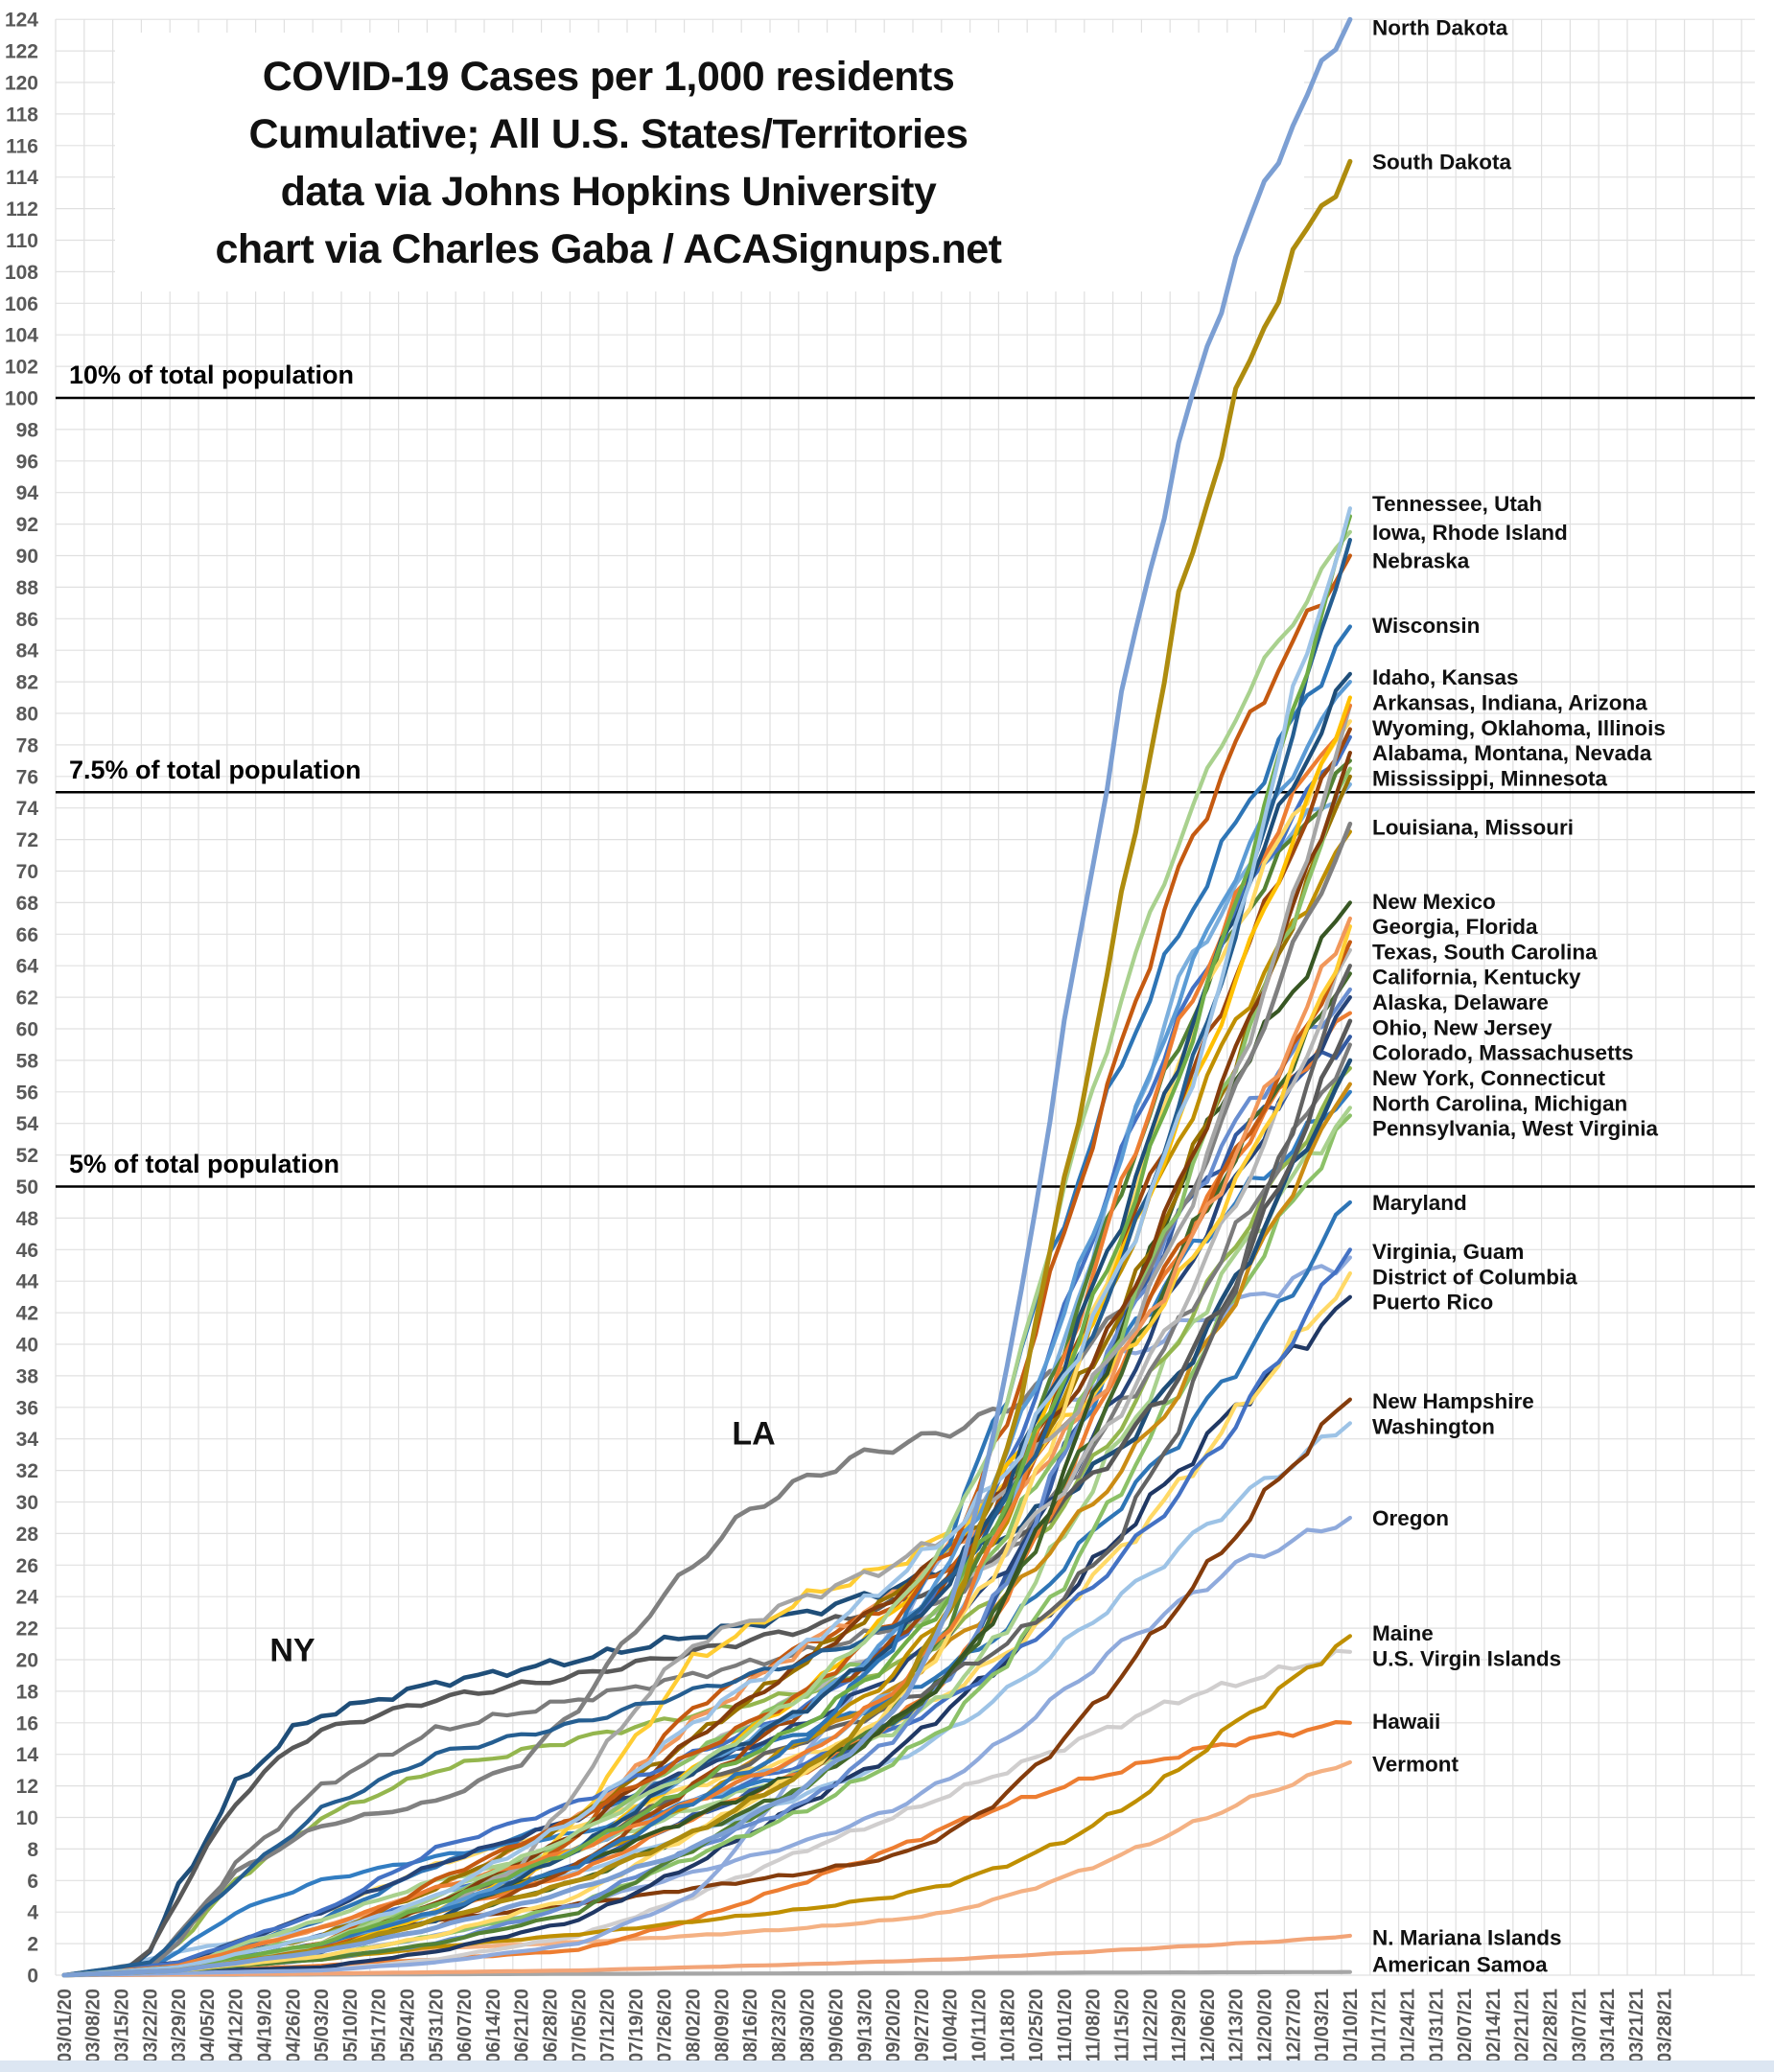 This screenshot has height=2072, width=1774. I want to click on y-tick-label: 84, so click(27, 651).